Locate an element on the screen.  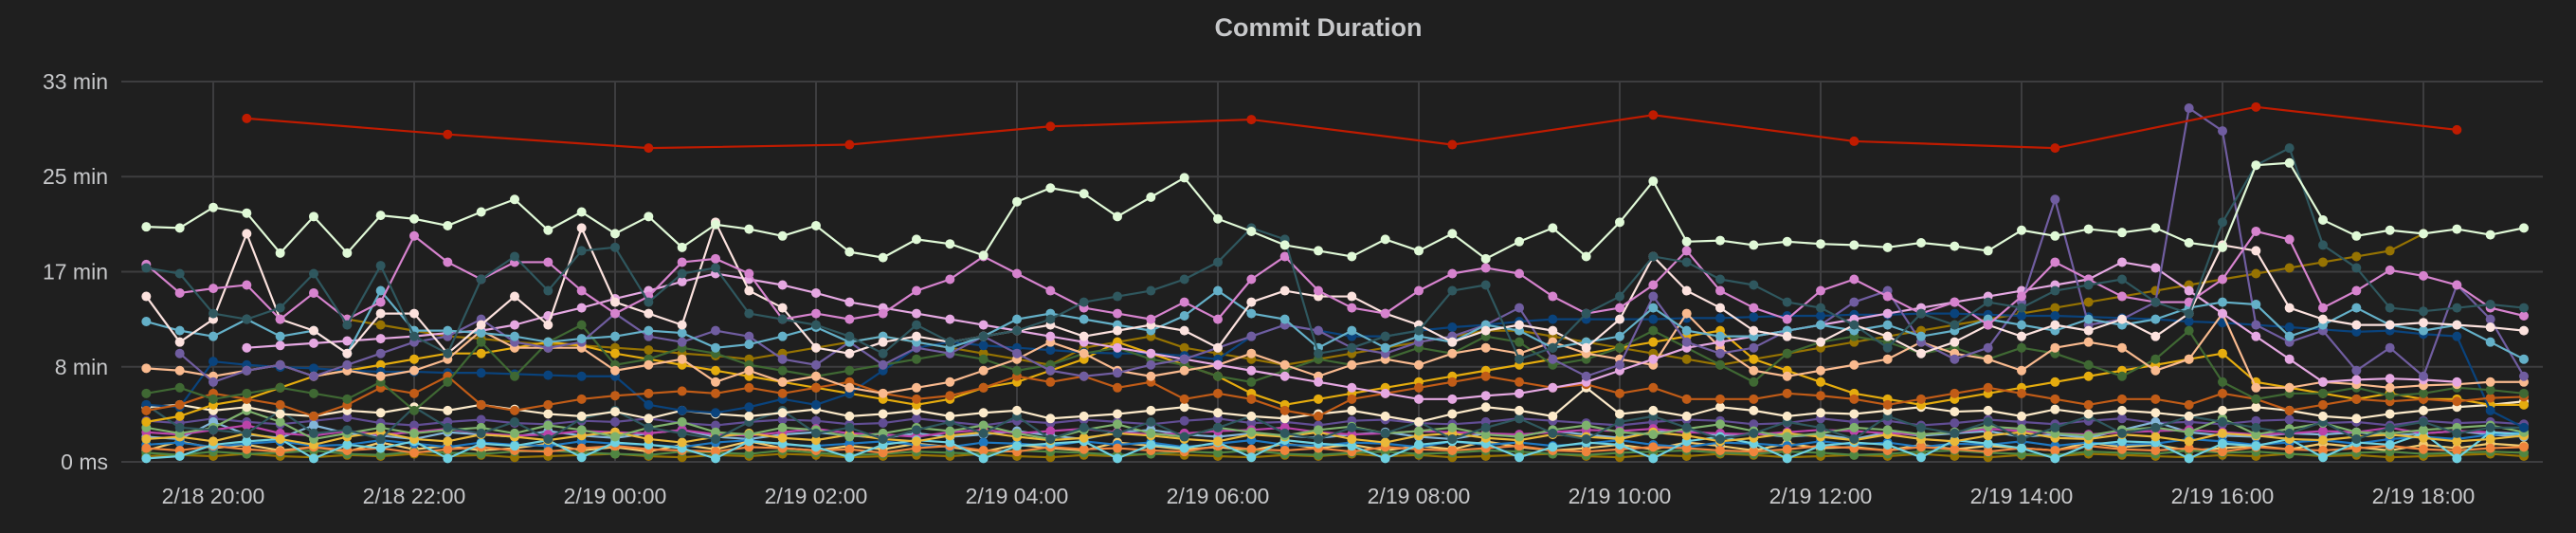
series is located at coordinates (1335, 404).